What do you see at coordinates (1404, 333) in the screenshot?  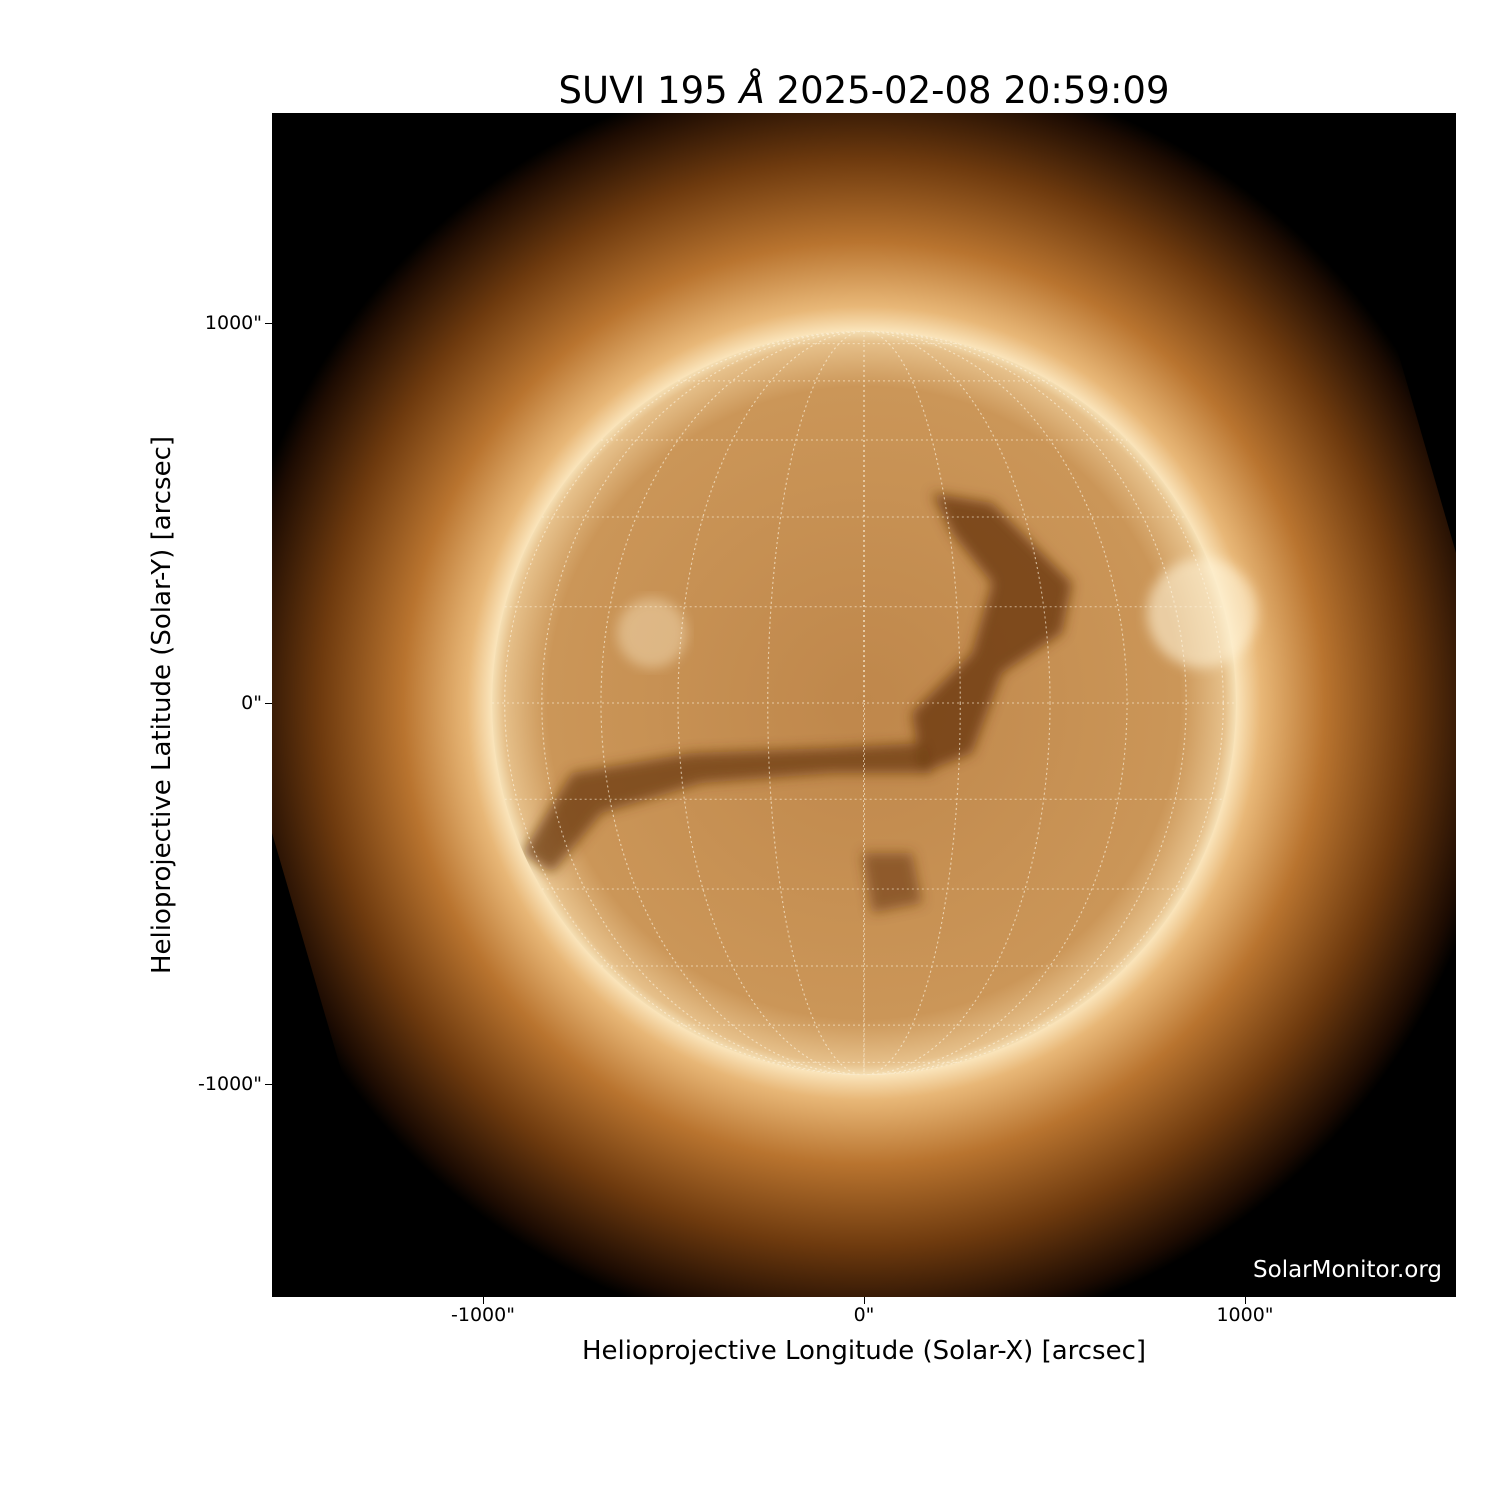 I see `field-edge-right` at bounding box center [1404, 333].